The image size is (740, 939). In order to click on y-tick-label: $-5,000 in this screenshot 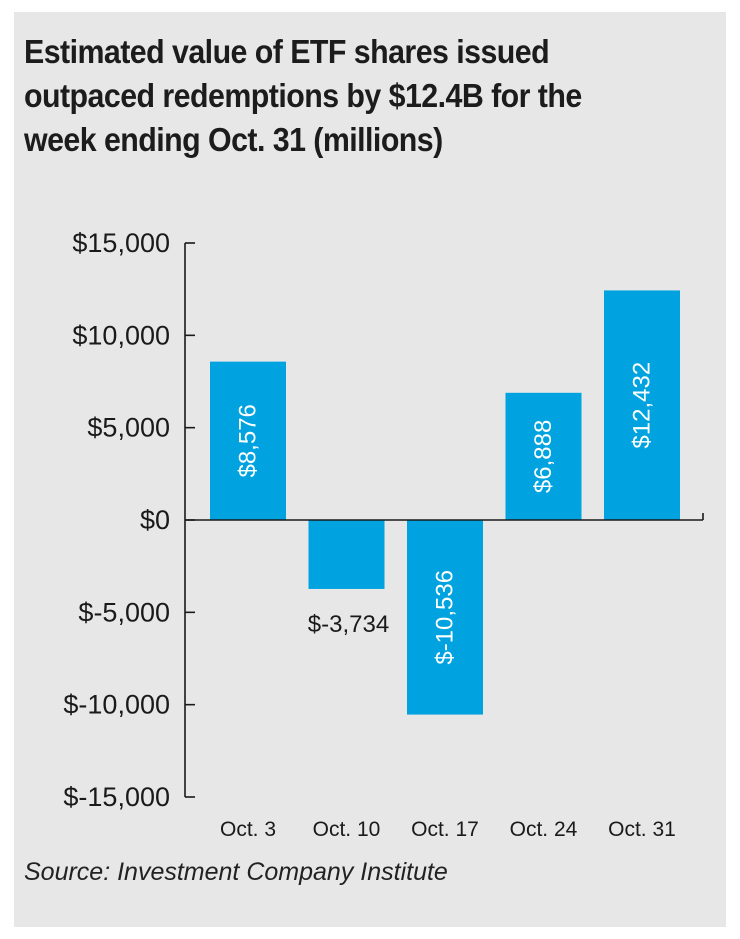, I will do `click(124, 612)`.